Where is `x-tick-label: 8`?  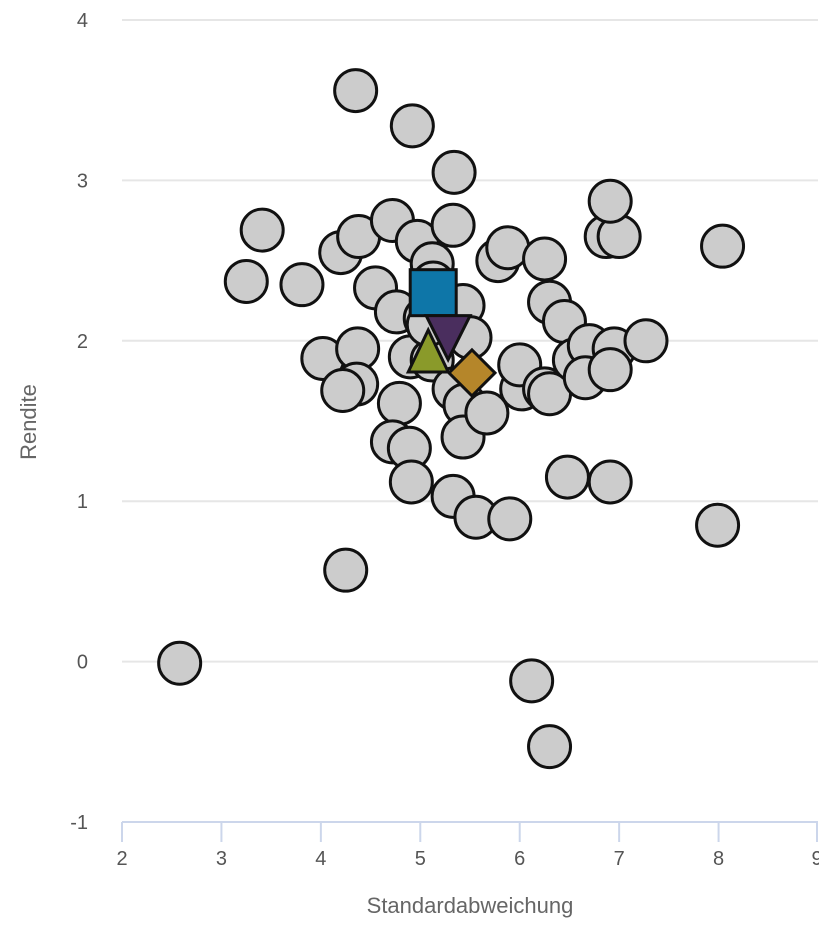
x-tick-label: 8 is located at coordinates (718, 859).